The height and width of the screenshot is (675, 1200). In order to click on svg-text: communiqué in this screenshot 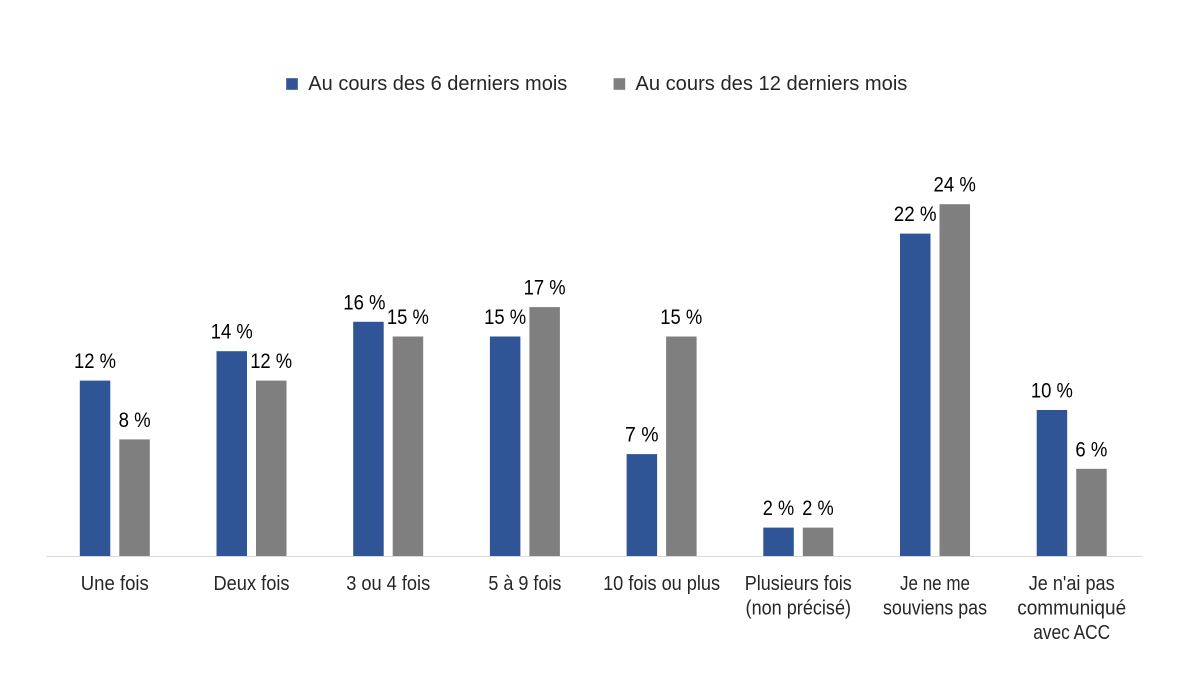, I will do `click(1071, 609)`.